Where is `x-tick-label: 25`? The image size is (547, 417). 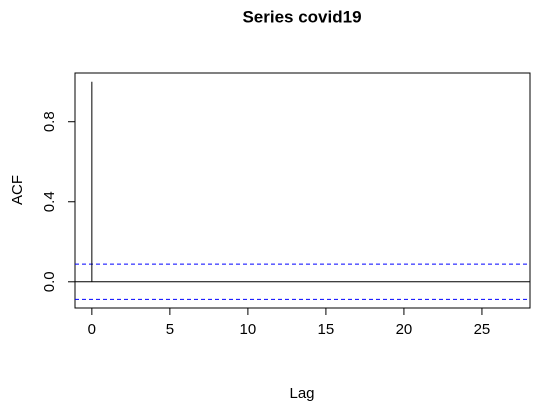 x-tick-label: 25 is located at coordinates (482, 329).